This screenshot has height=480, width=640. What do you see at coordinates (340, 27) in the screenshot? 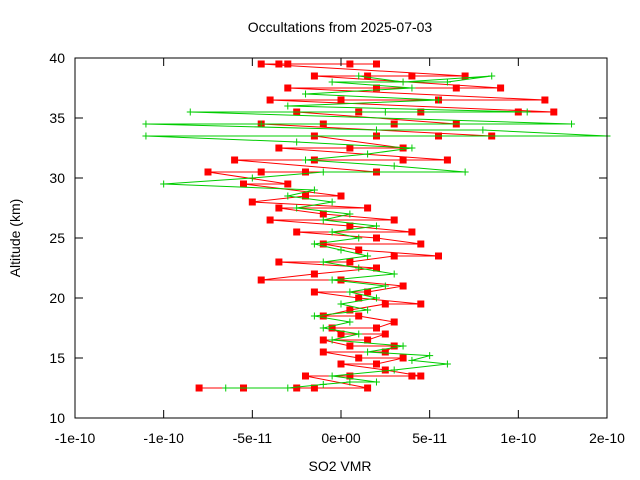
I see `chart-title: Occultations from 2025-07-03` at bounding box center [340, 27].